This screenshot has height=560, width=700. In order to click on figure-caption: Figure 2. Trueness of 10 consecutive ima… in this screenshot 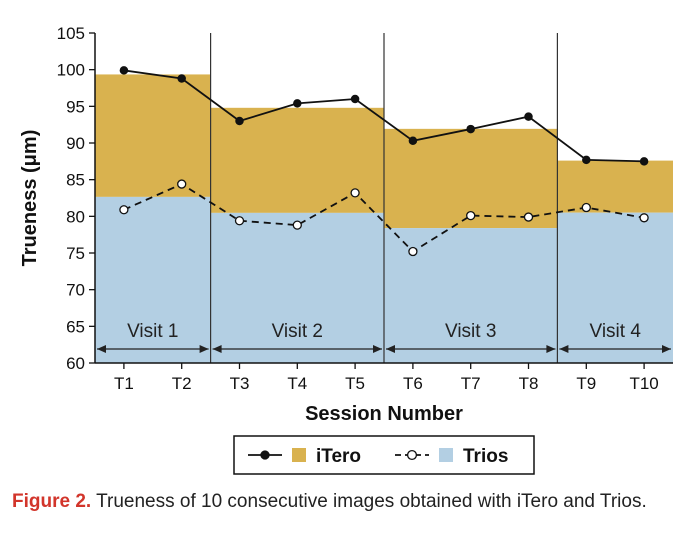, I will do `click(350, 502)`.